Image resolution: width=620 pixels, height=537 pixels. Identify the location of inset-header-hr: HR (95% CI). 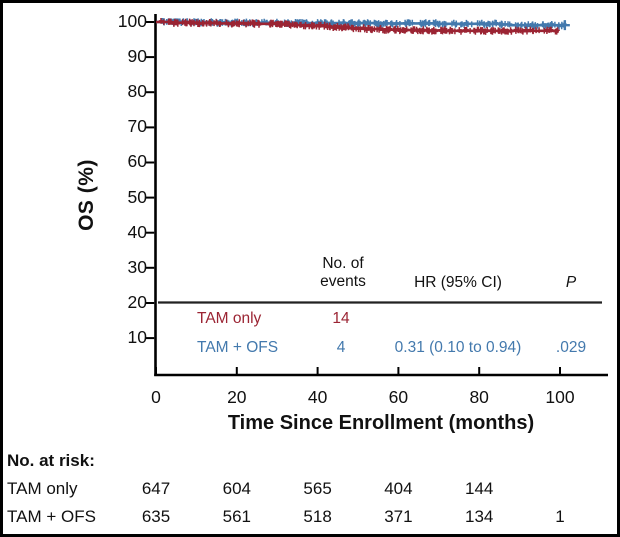
(458, 282).